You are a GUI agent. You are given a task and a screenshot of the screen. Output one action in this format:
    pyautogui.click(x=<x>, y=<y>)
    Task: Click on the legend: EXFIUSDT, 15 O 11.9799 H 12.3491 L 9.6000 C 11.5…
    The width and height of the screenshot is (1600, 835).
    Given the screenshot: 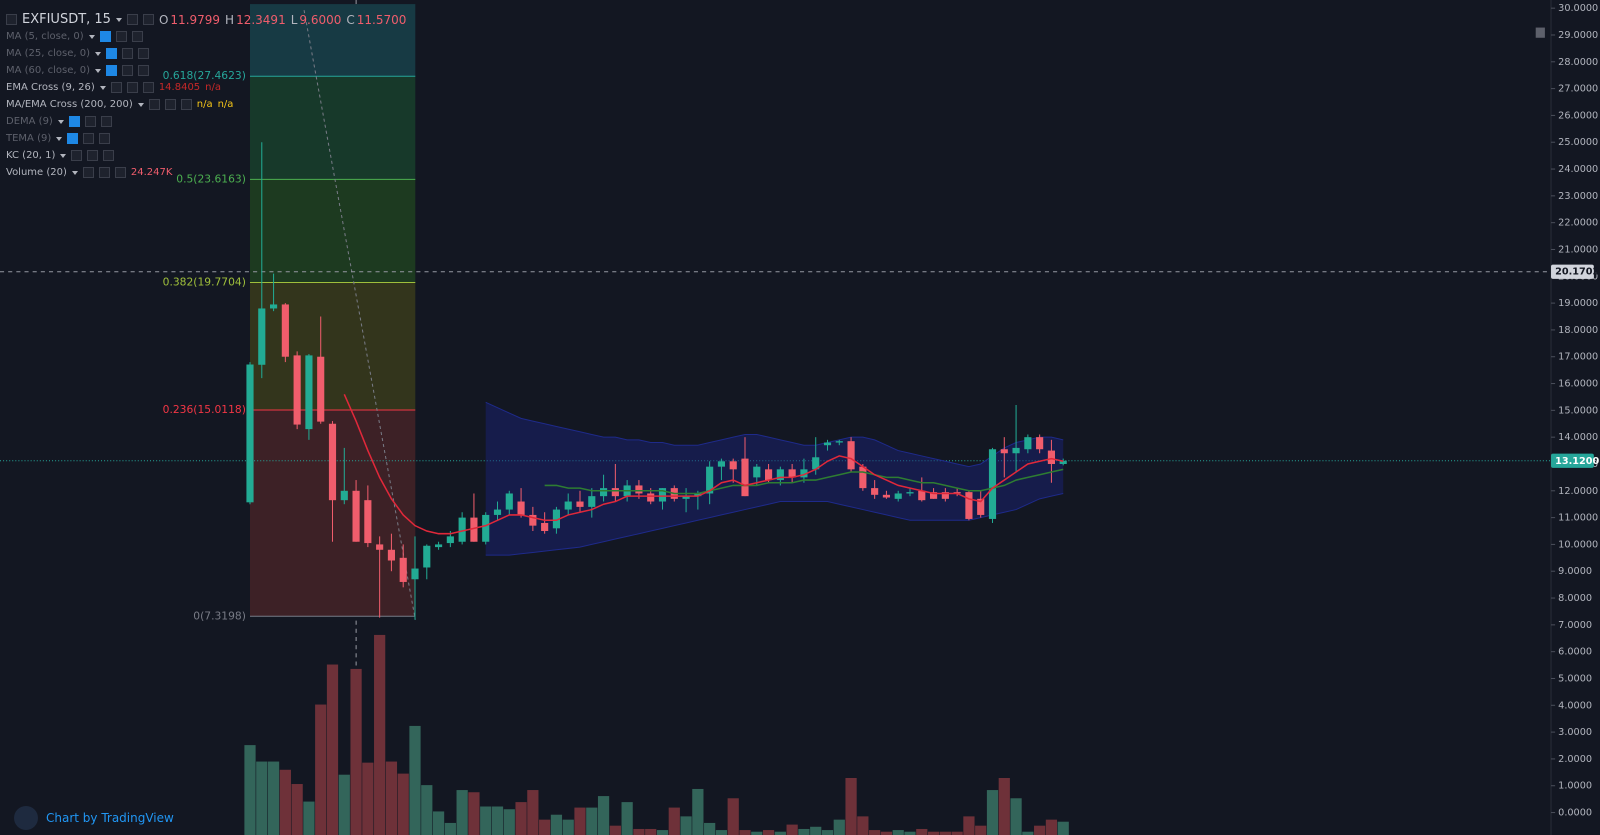 What is the action you would take?
    pyautogui.click(x=206, y=96)
    